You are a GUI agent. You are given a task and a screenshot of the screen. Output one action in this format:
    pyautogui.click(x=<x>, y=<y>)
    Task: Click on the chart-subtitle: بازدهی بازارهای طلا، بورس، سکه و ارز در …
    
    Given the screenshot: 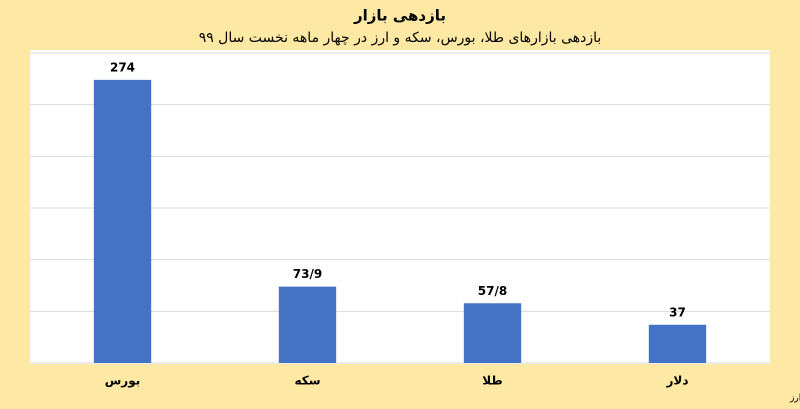 What is the action you would take?
    pyautogui.click(x=400, y=38)
    